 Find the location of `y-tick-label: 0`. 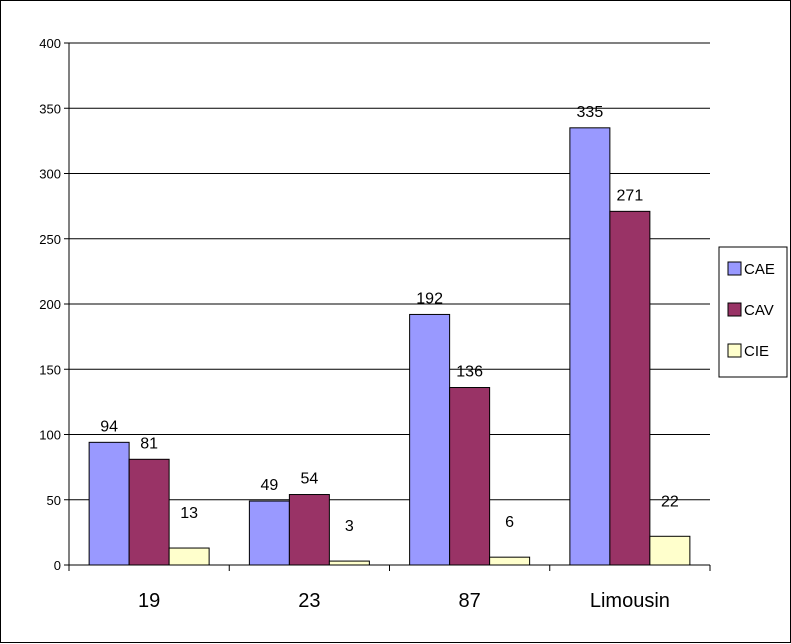

y-tick-label: 0 is located at coordinates (57, 565).